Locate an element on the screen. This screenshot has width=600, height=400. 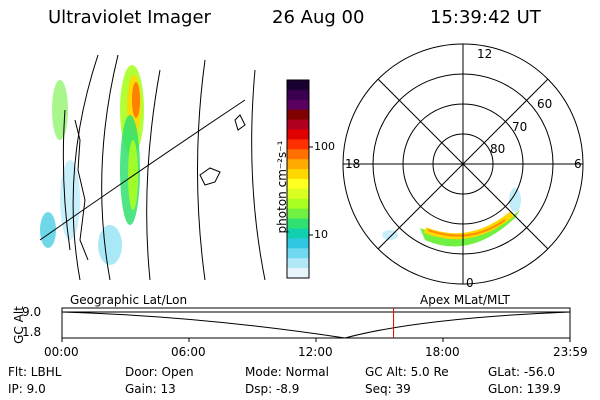
info-gcalt: GC Alt: 5.0 Re is located at coordinates (407, 372).